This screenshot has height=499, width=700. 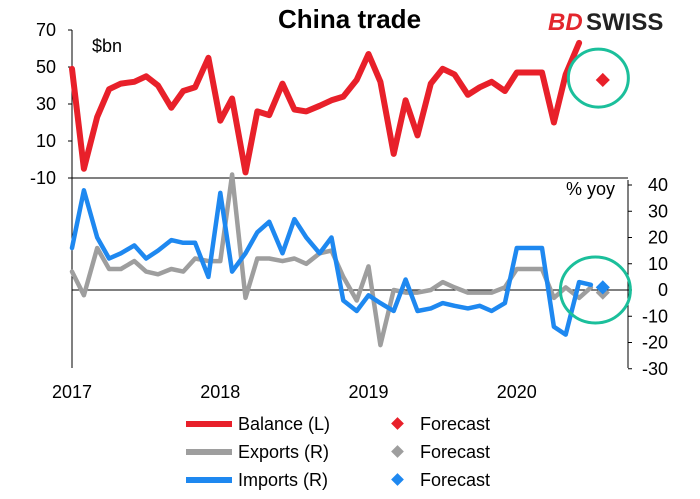 I want to click on left-tick-label: -10, so click(x=43, y=178).